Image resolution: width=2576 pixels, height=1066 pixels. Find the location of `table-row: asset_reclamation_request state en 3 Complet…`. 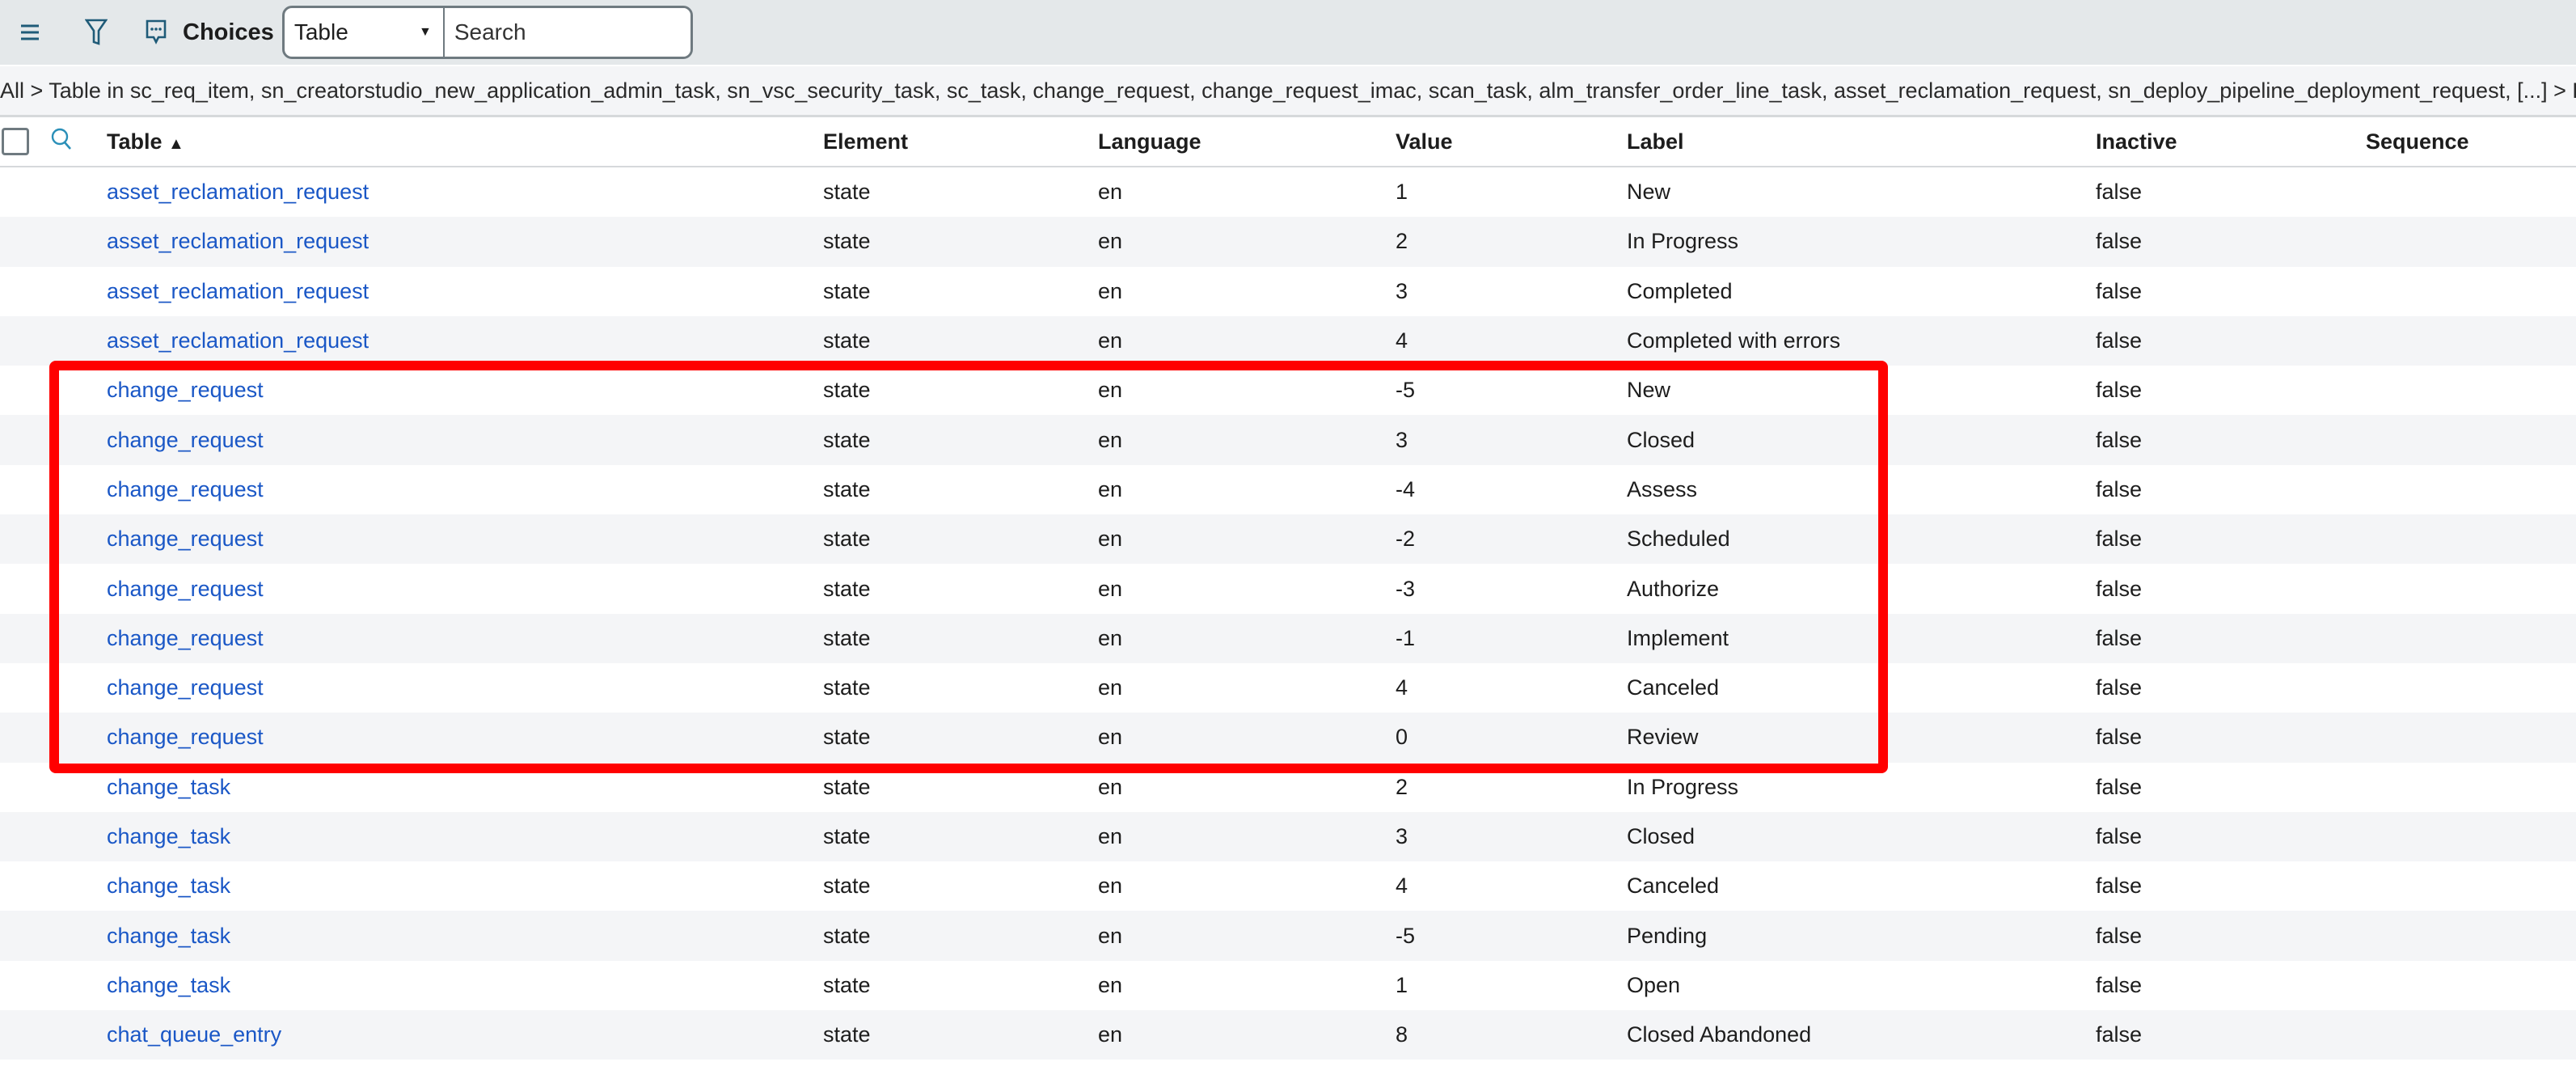

table-row: asset_reclamation_request state en 3 Complet… is located at coordinates (1288, 291).